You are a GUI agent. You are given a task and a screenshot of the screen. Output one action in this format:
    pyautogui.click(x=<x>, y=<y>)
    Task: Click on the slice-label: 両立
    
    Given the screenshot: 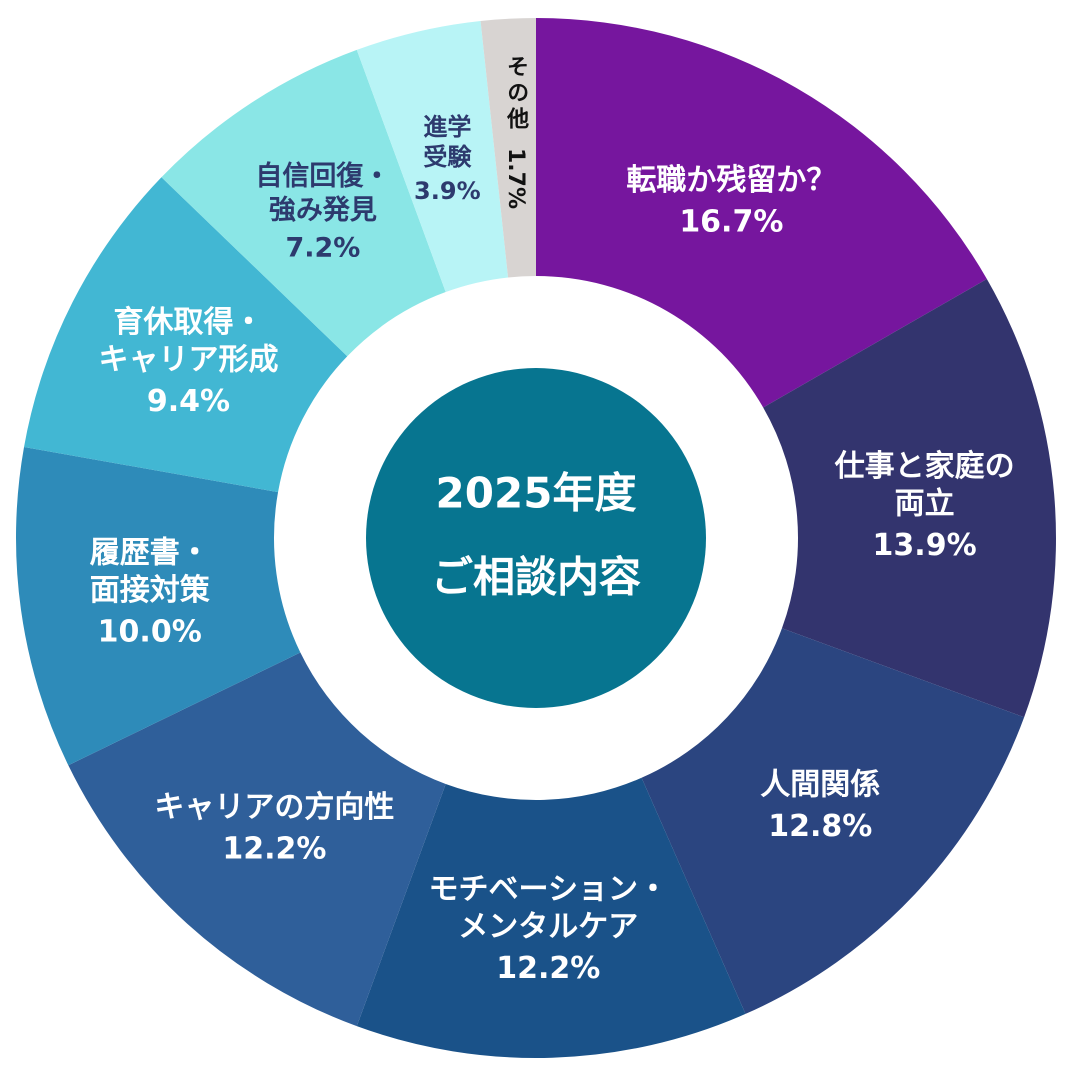 What is the action you would take?
    pyautogui.click(x=925, y=503)
    